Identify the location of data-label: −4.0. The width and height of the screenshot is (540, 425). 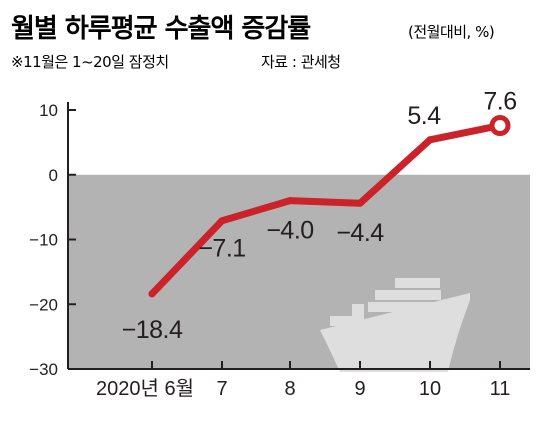
(289, 231).